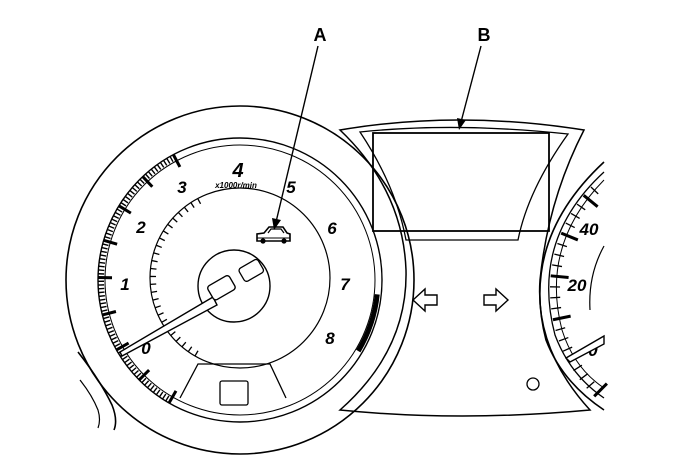  What do you see at coordinates (330, 338) in the screenshot?
I see `tacho-label-8: 8` at bounding box center [330, 338].